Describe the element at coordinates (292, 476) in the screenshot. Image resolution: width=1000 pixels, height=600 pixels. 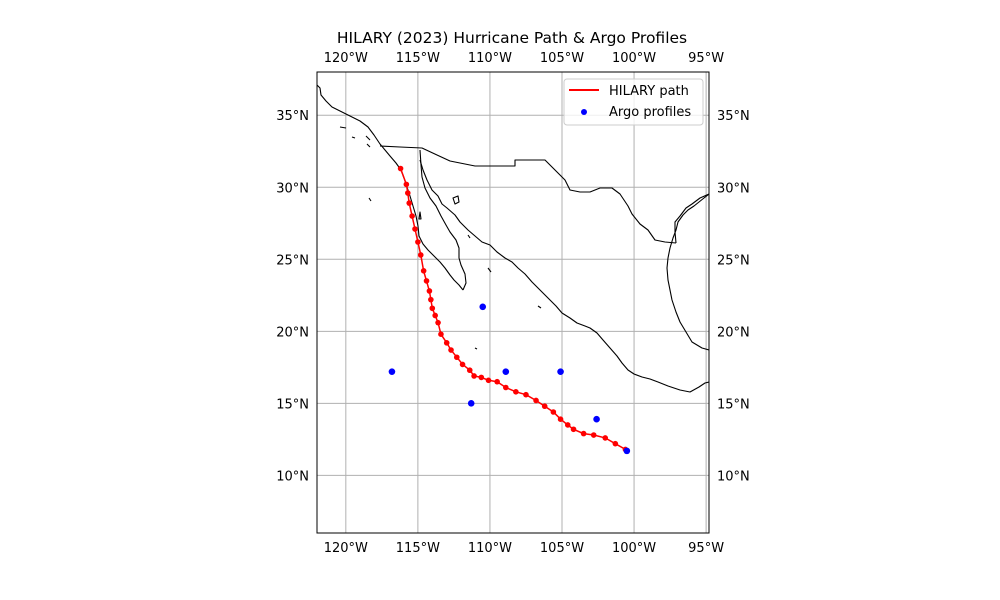
I see `y-tick-label-left: 10°N` at that location.